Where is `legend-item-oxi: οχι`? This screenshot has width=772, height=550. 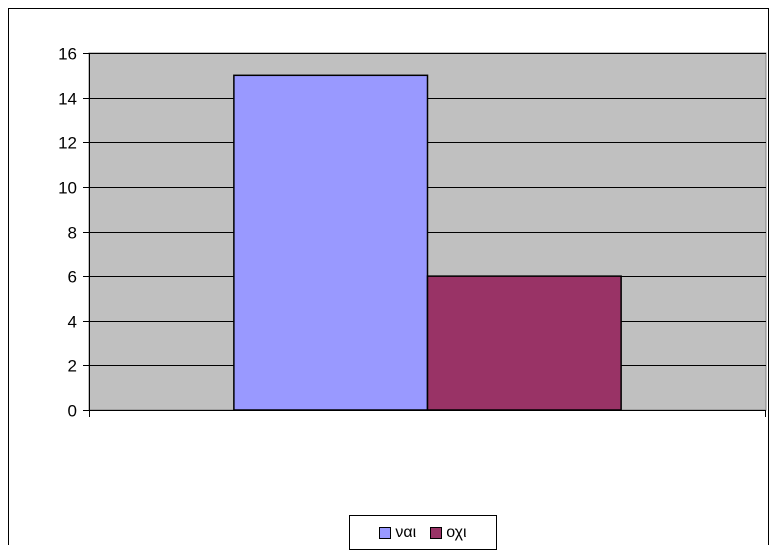 legend-item-oxi: οχι is located at coordinates (448, 532).